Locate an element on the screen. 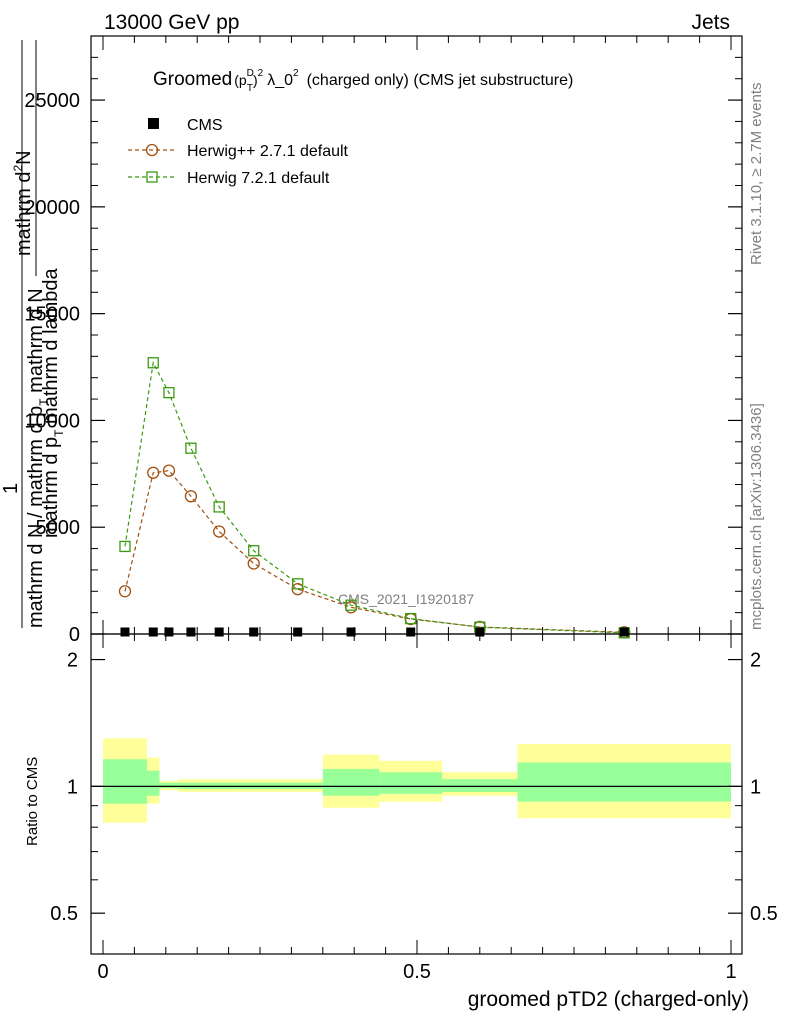  x-tick-label: 0 is located at coordinates (102, 972).